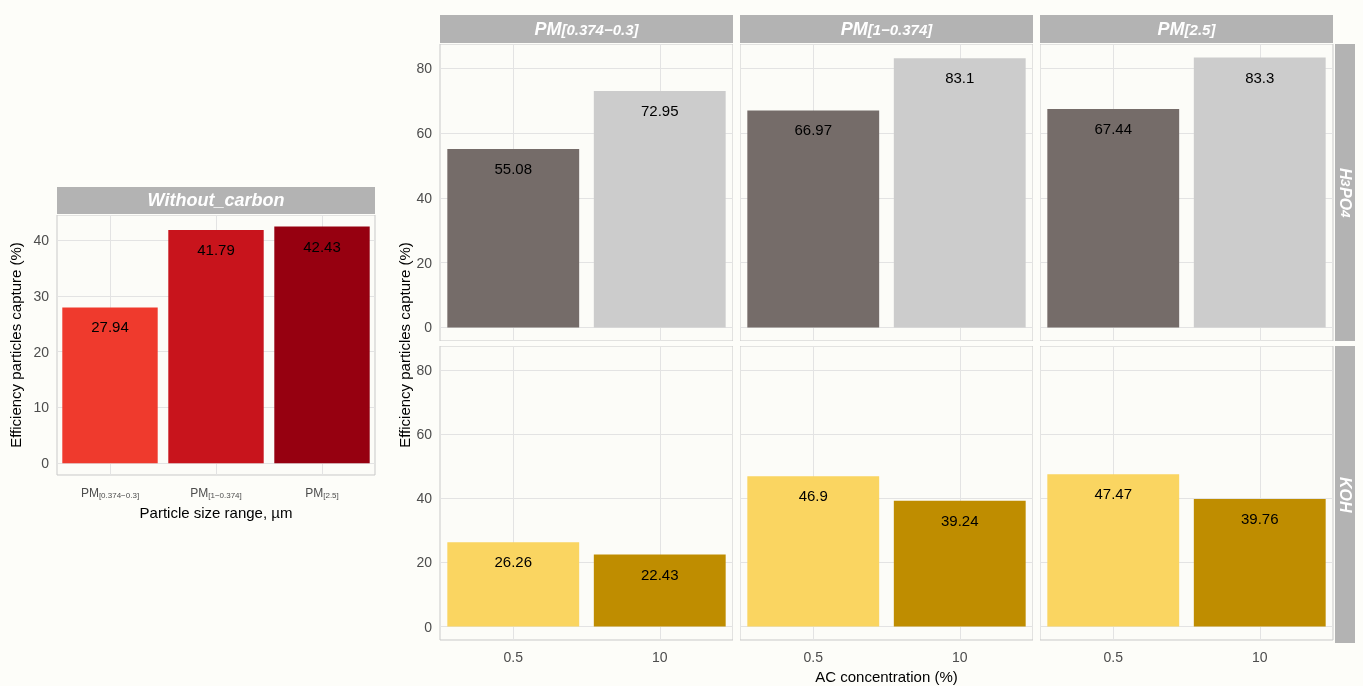  Describe the element at coordinates (216, 493) in the screenshot. I see `x-tick-label: PM[1−0.374]` at that location.